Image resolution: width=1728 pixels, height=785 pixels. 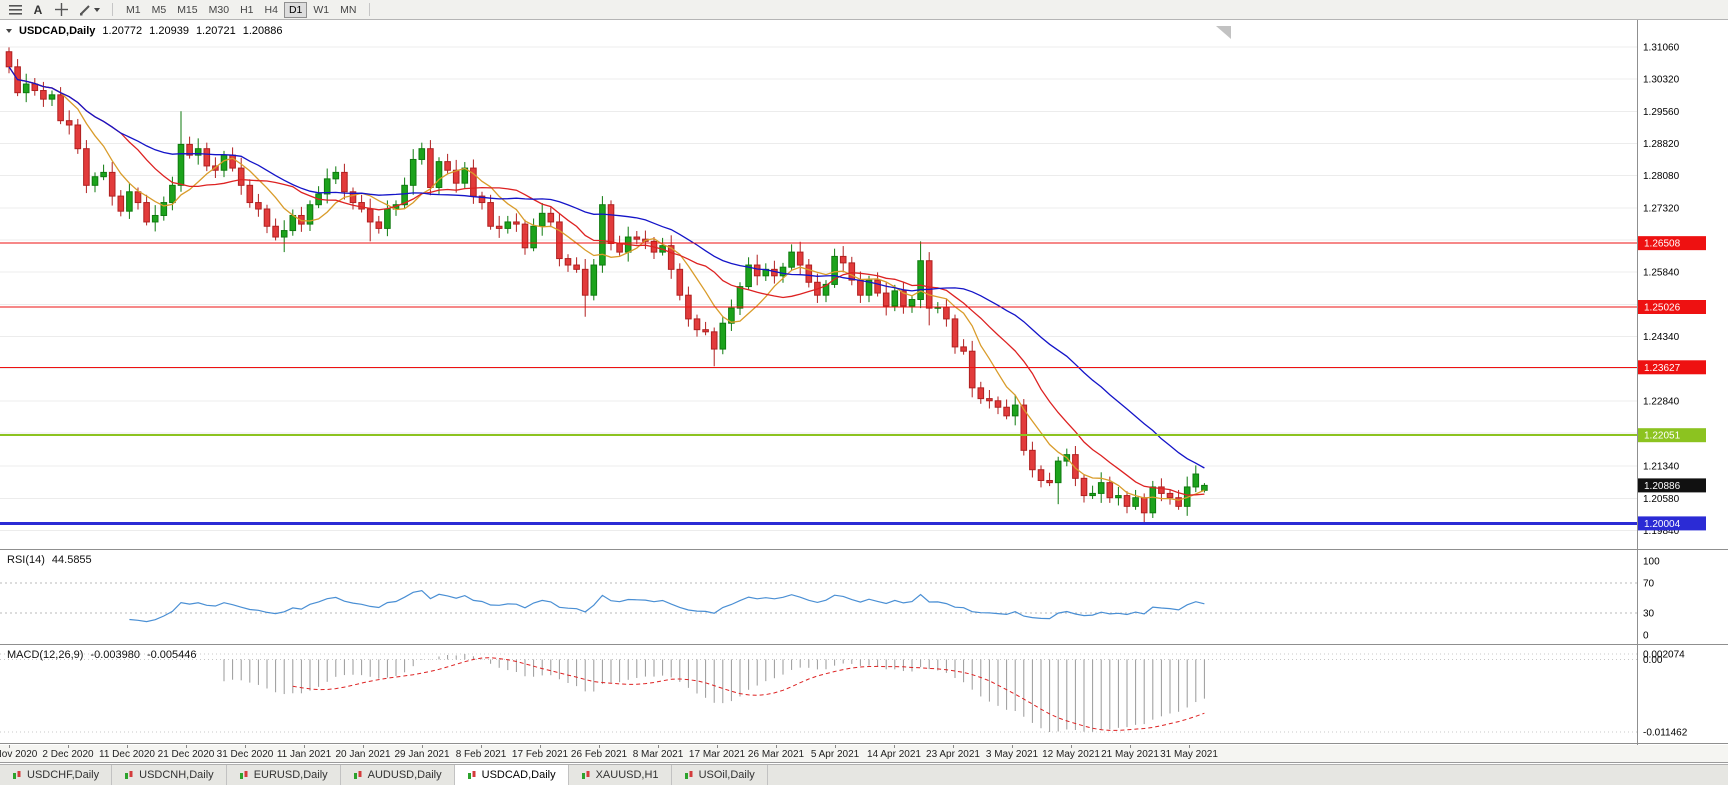 I want to click on macd-histogram, so click(x=714, y=693).